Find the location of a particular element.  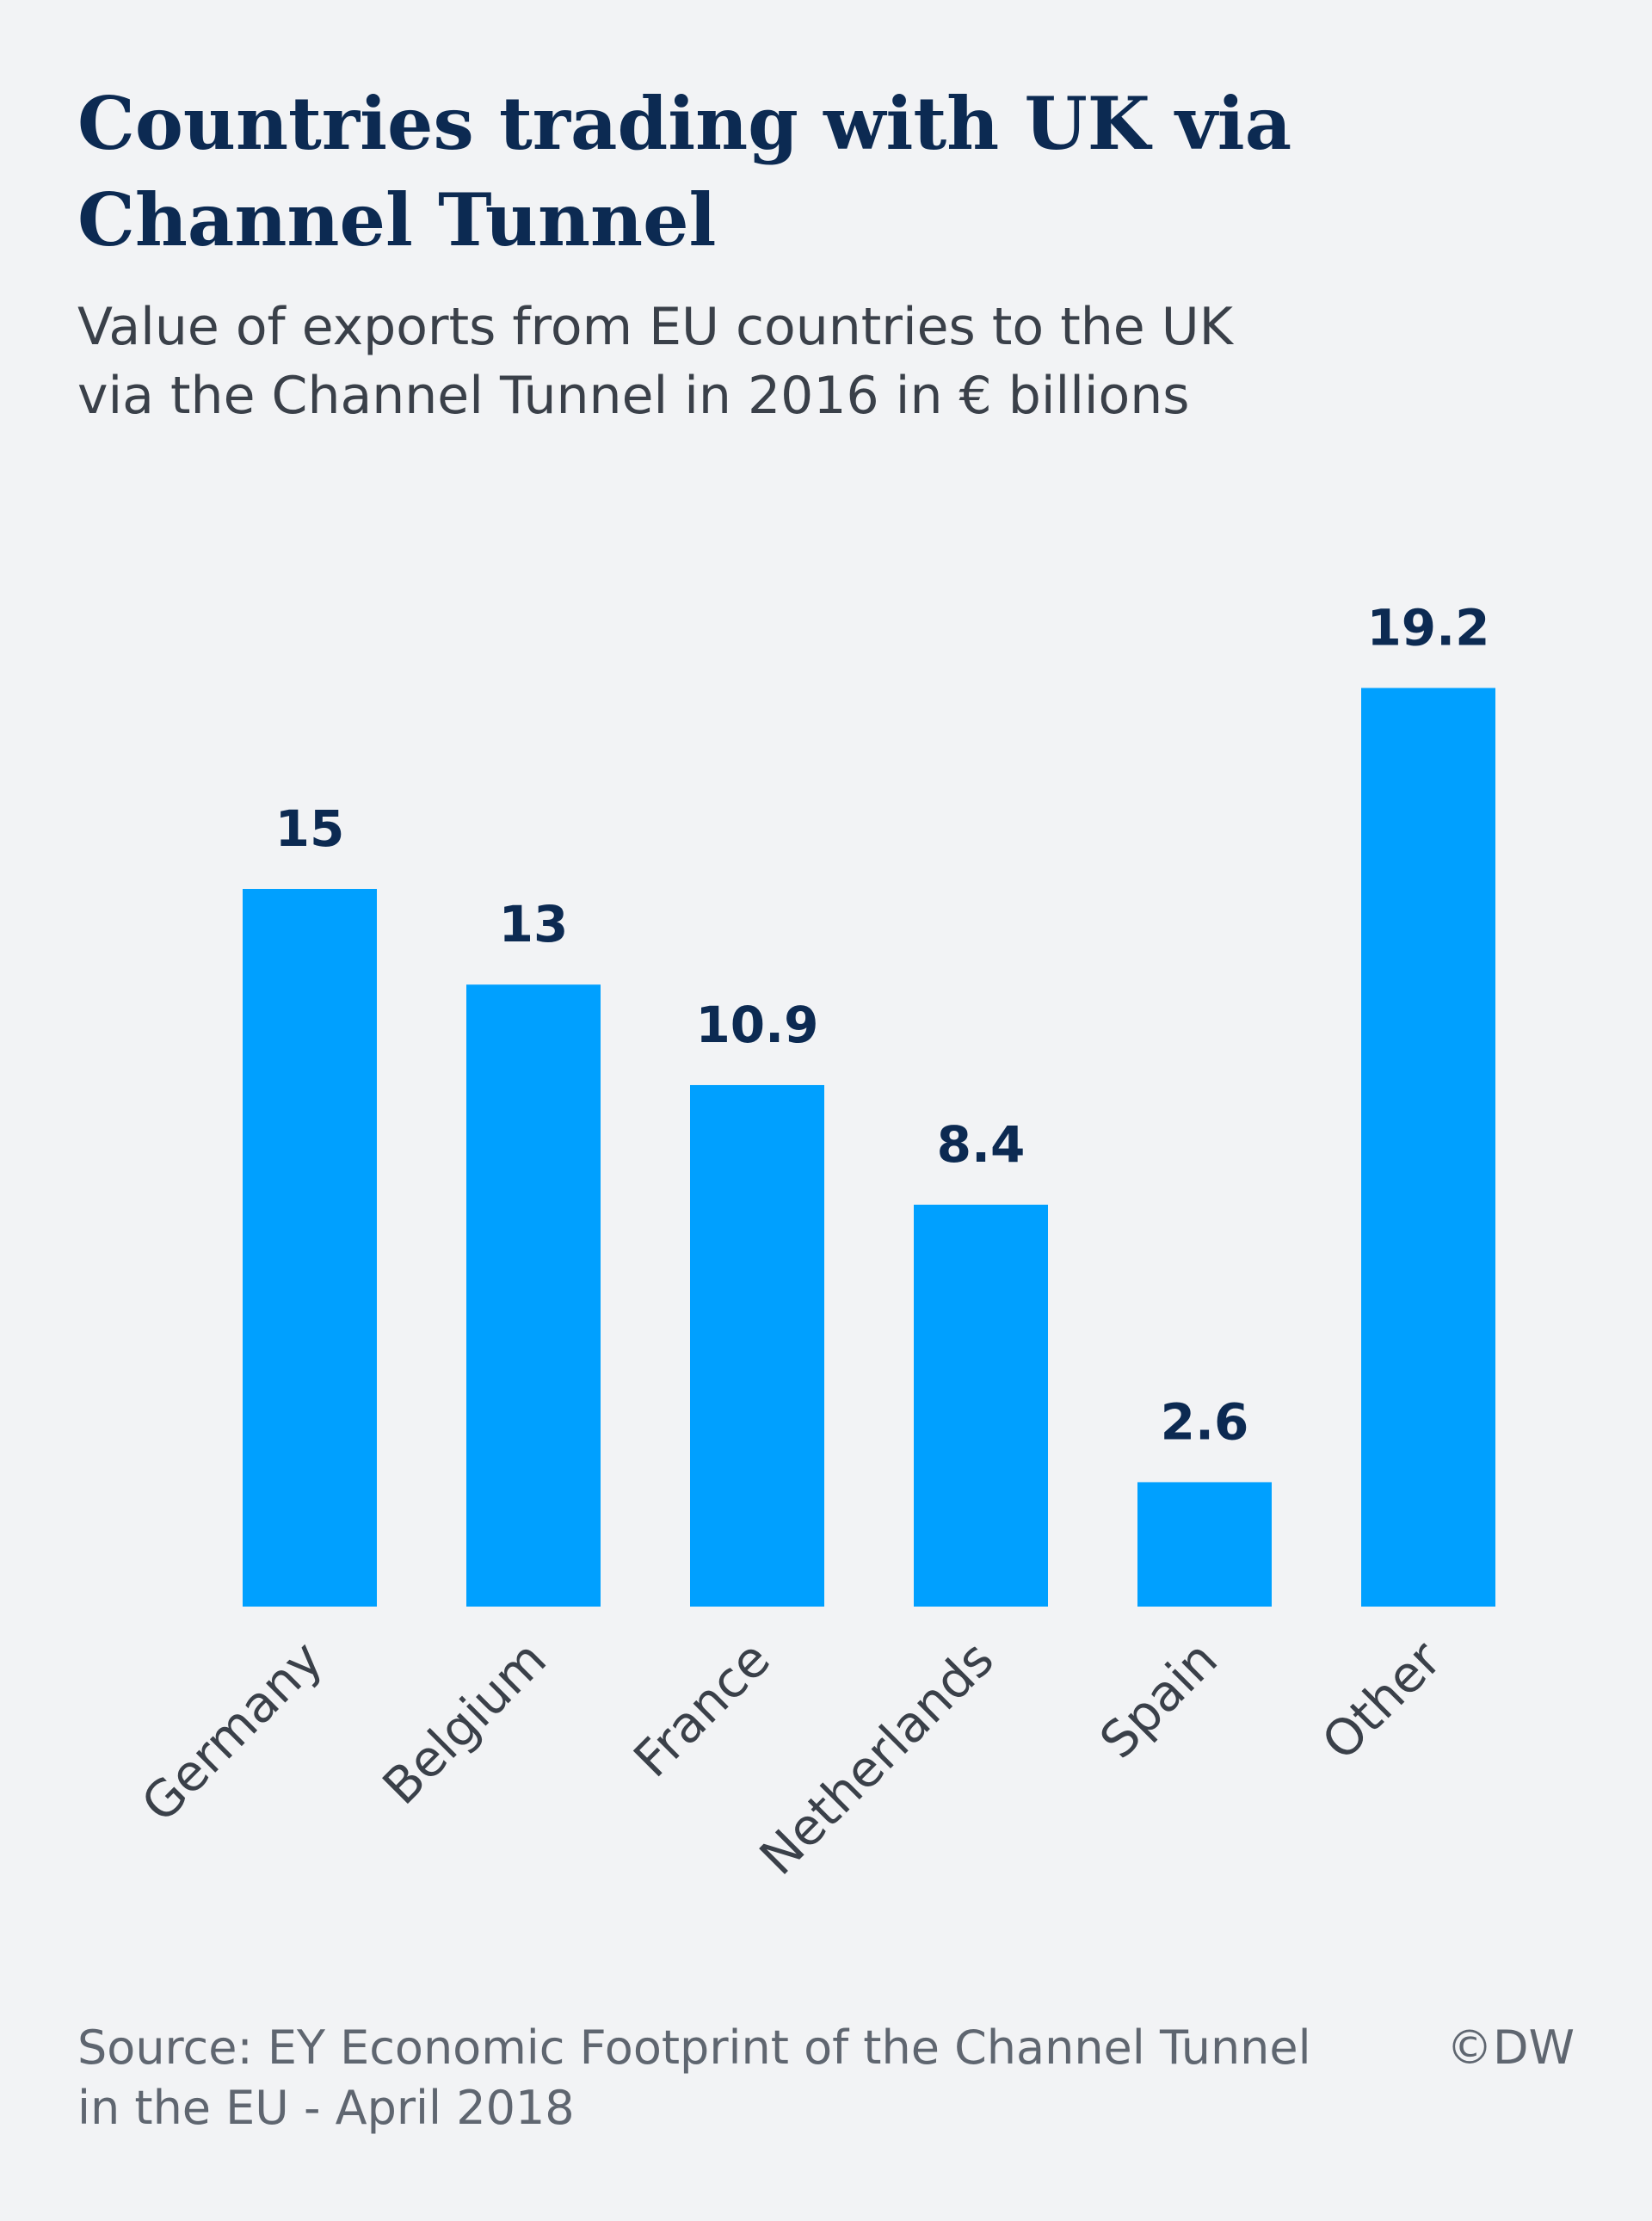

bar-france is located at coordinates (757, 1345).